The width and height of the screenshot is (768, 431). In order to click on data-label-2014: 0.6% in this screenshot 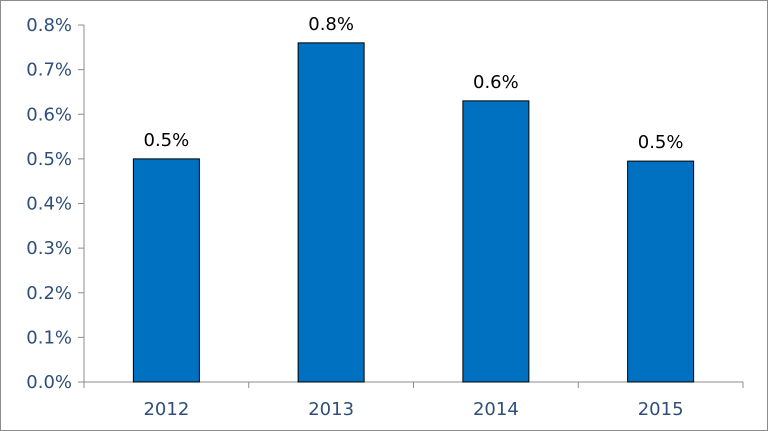, I will do `click(496, 82)`.